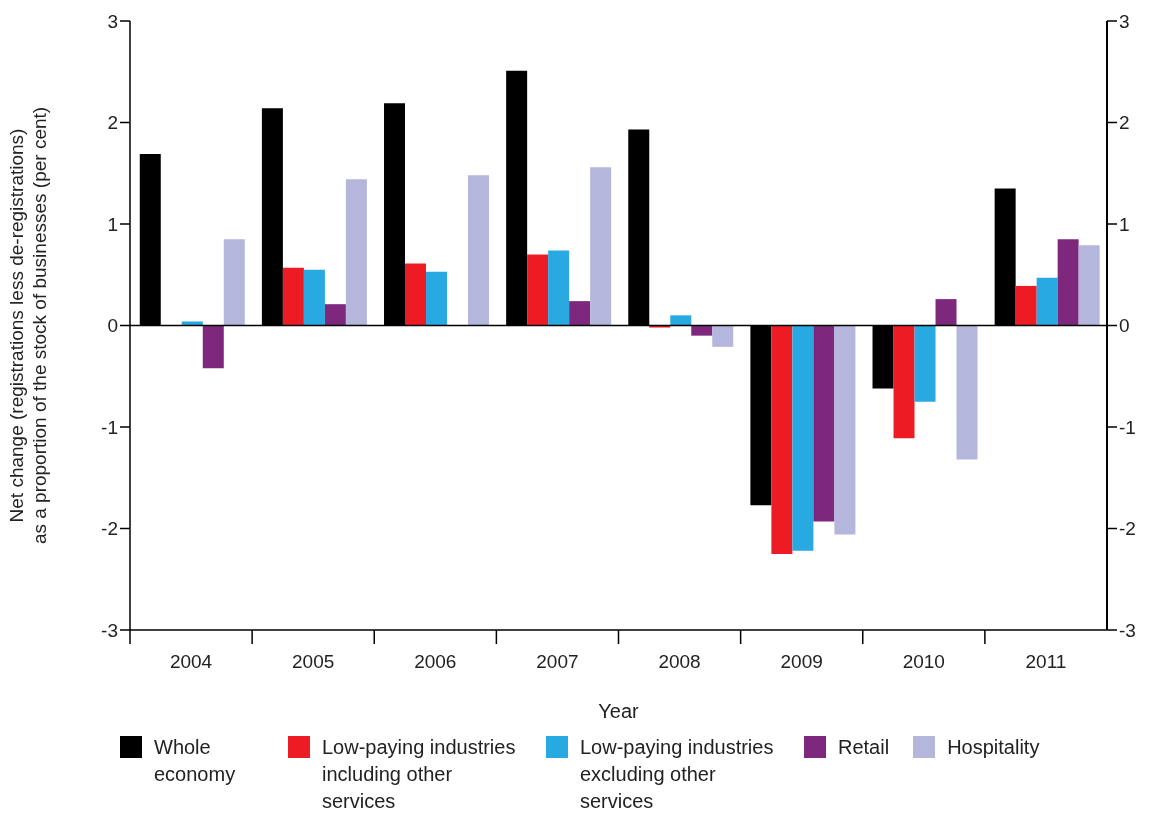  I want to click on x-tick-label: 2006, so click(435, 661).